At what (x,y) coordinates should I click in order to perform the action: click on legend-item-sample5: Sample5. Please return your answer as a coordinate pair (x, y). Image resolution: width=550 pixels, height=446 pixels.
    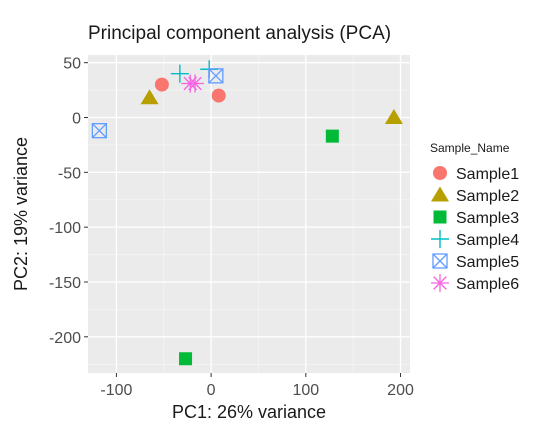
    Looking at the image, I should click on (475, 262).